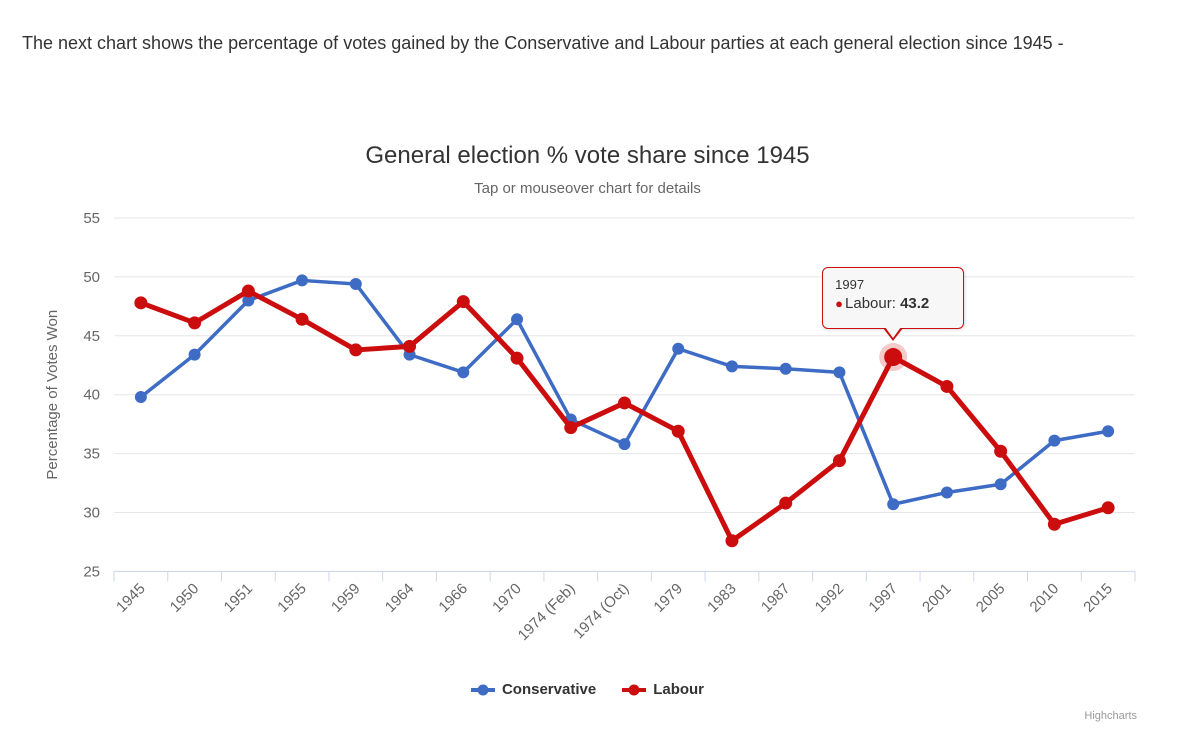 The image size is (1199, 750). I want to click on data-point-conservative-1992, so click(839, 372).